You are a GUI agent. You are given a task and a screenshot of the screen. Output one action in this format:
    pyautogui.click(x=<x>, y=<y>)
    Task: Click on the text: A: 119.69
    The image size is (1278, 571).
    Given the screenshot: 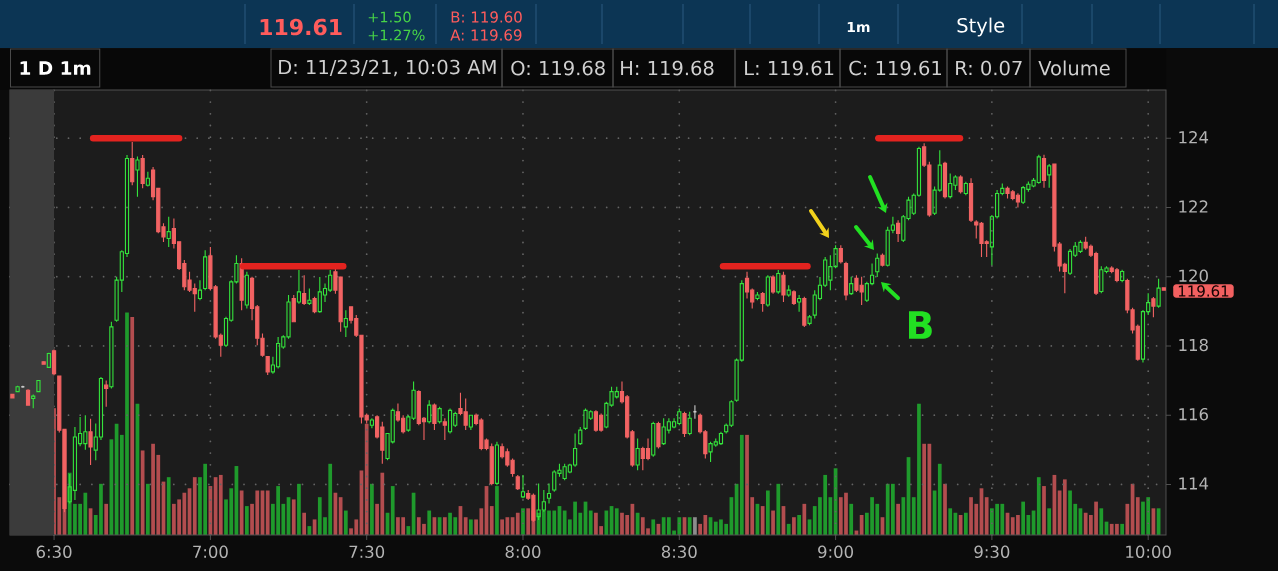 What is the action you would take?
    pyautogui.click(x=486, y=35)
    